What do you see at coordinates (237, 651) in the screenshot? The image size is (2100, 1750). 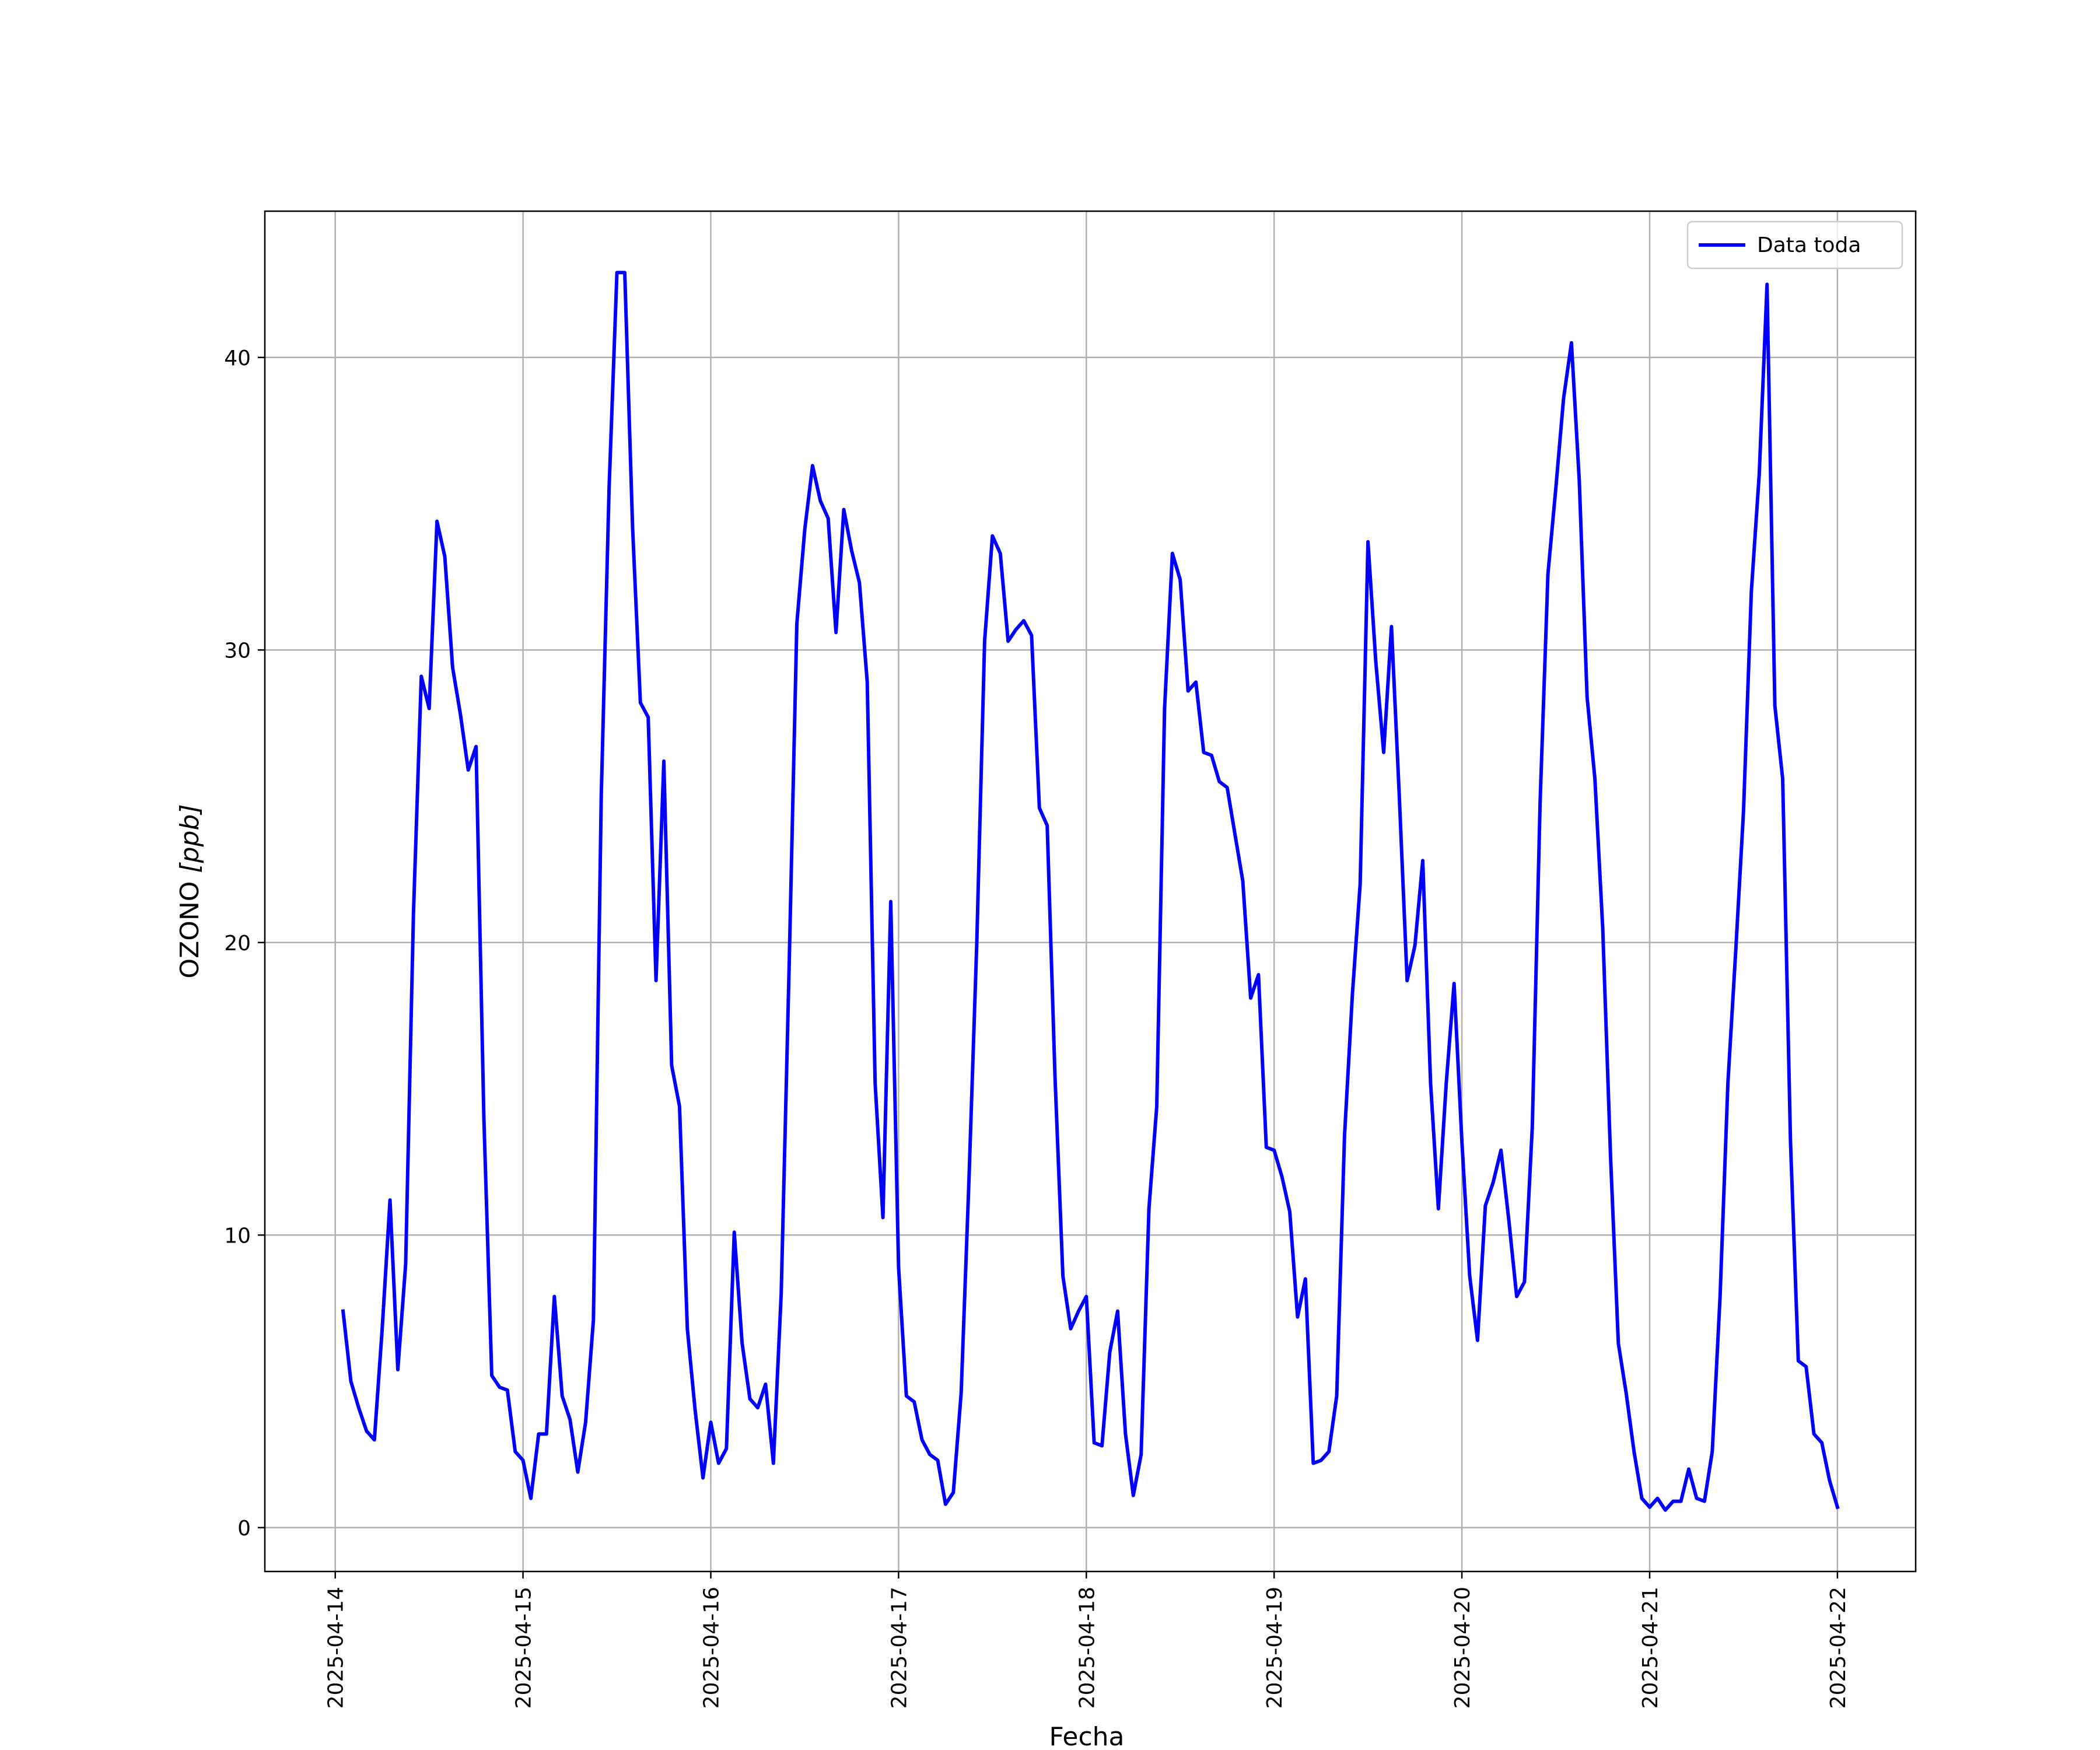 I see `y-tick-label: 30` at bounding box center [237, 651].